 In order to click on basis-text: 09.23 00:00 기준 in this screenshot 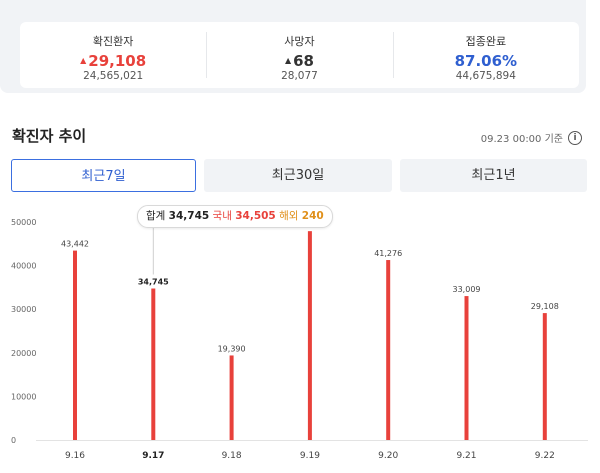, I will do `click(521, 139)`.